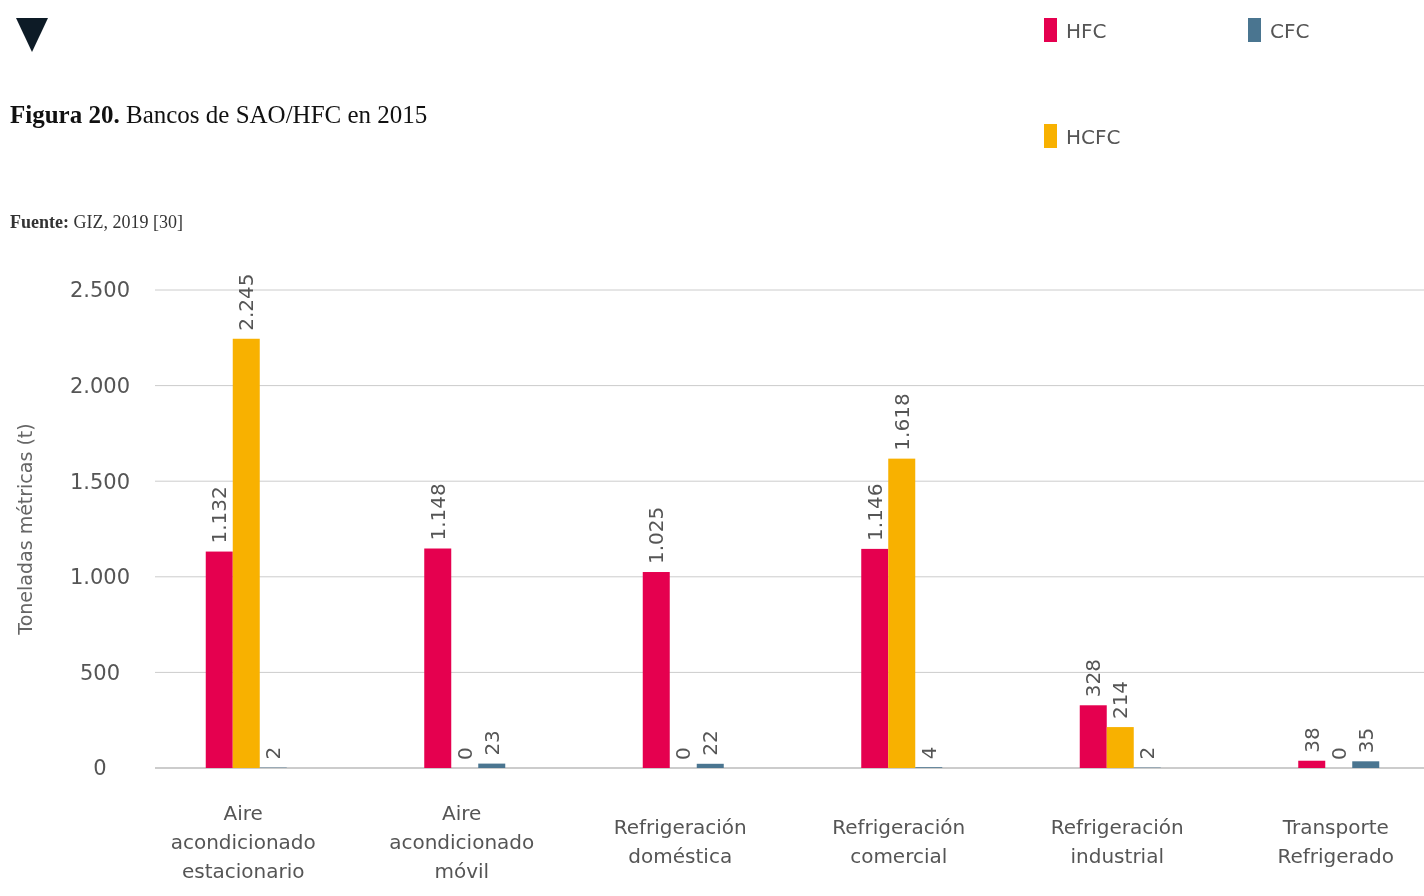 The image size is (1424, 896). I want to click on data-label: 1.132, so click(219, 515).